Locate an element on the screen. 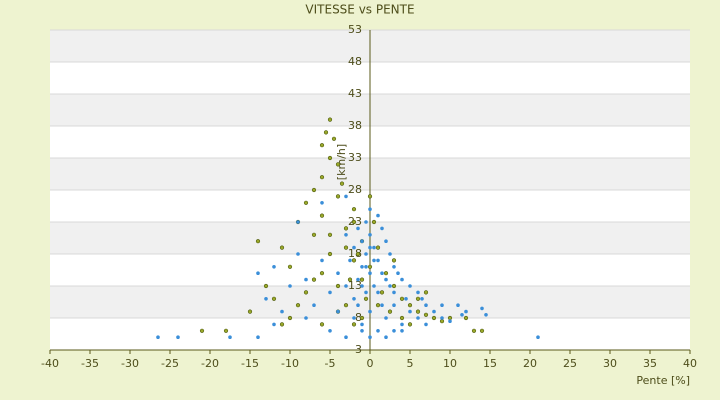  x-tick-label: 10 is located at coordinates (450, 363).